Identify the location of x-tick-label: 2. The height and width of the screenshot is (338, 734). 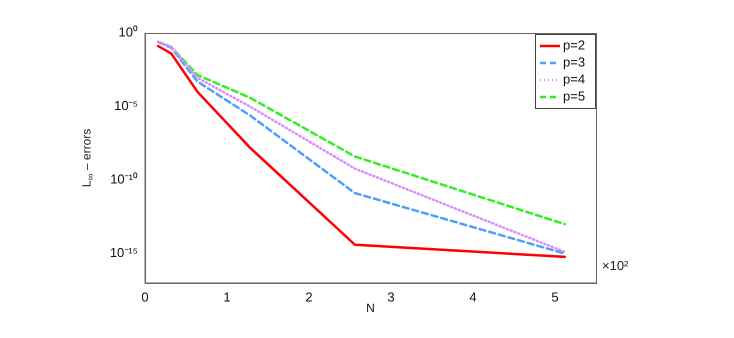
(309, 296).